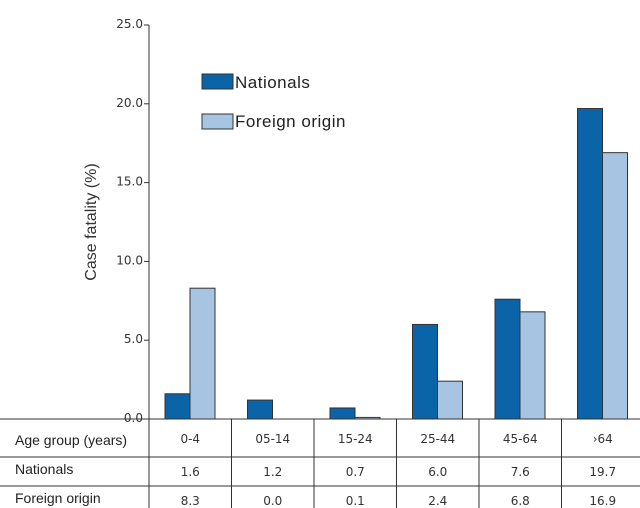 The height and width of the screenshot is (508, 640). Describe the element at coordinates (290, 121) in the screenshot. I see `legend-label-foreign-origin: Foreign origin` at that location.